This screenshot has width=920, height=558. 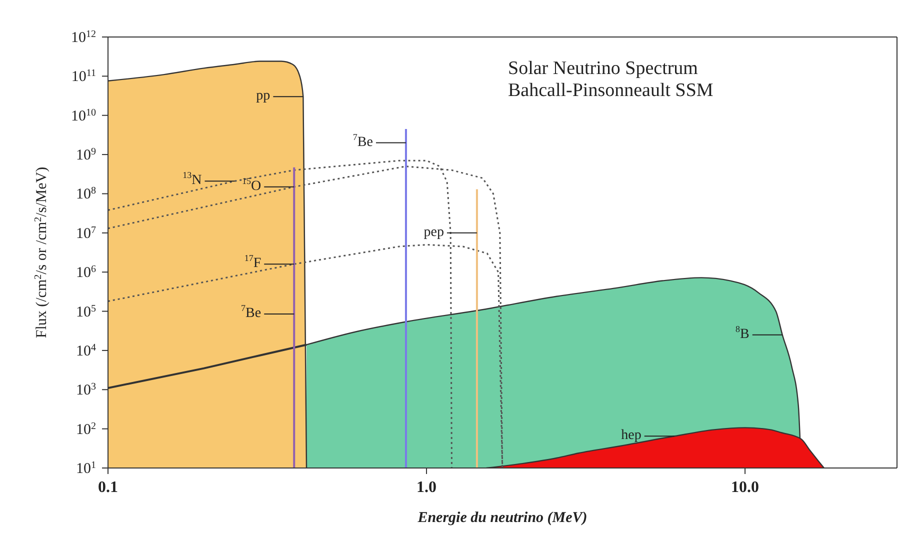 I want to click on annotation: pep, so click(x=434, y=232).